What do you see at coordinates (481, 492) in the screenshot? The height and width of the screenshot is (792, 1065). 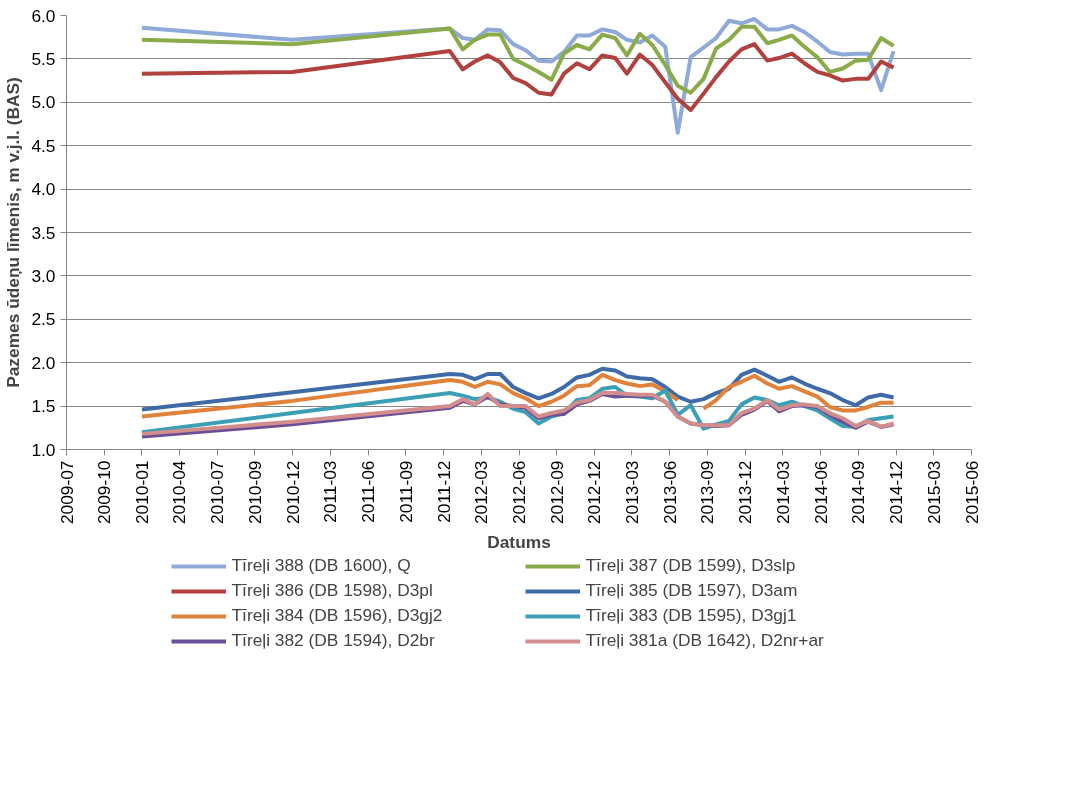 I see `x-tick-label: 2012-03` at bounding box center [481, 492].